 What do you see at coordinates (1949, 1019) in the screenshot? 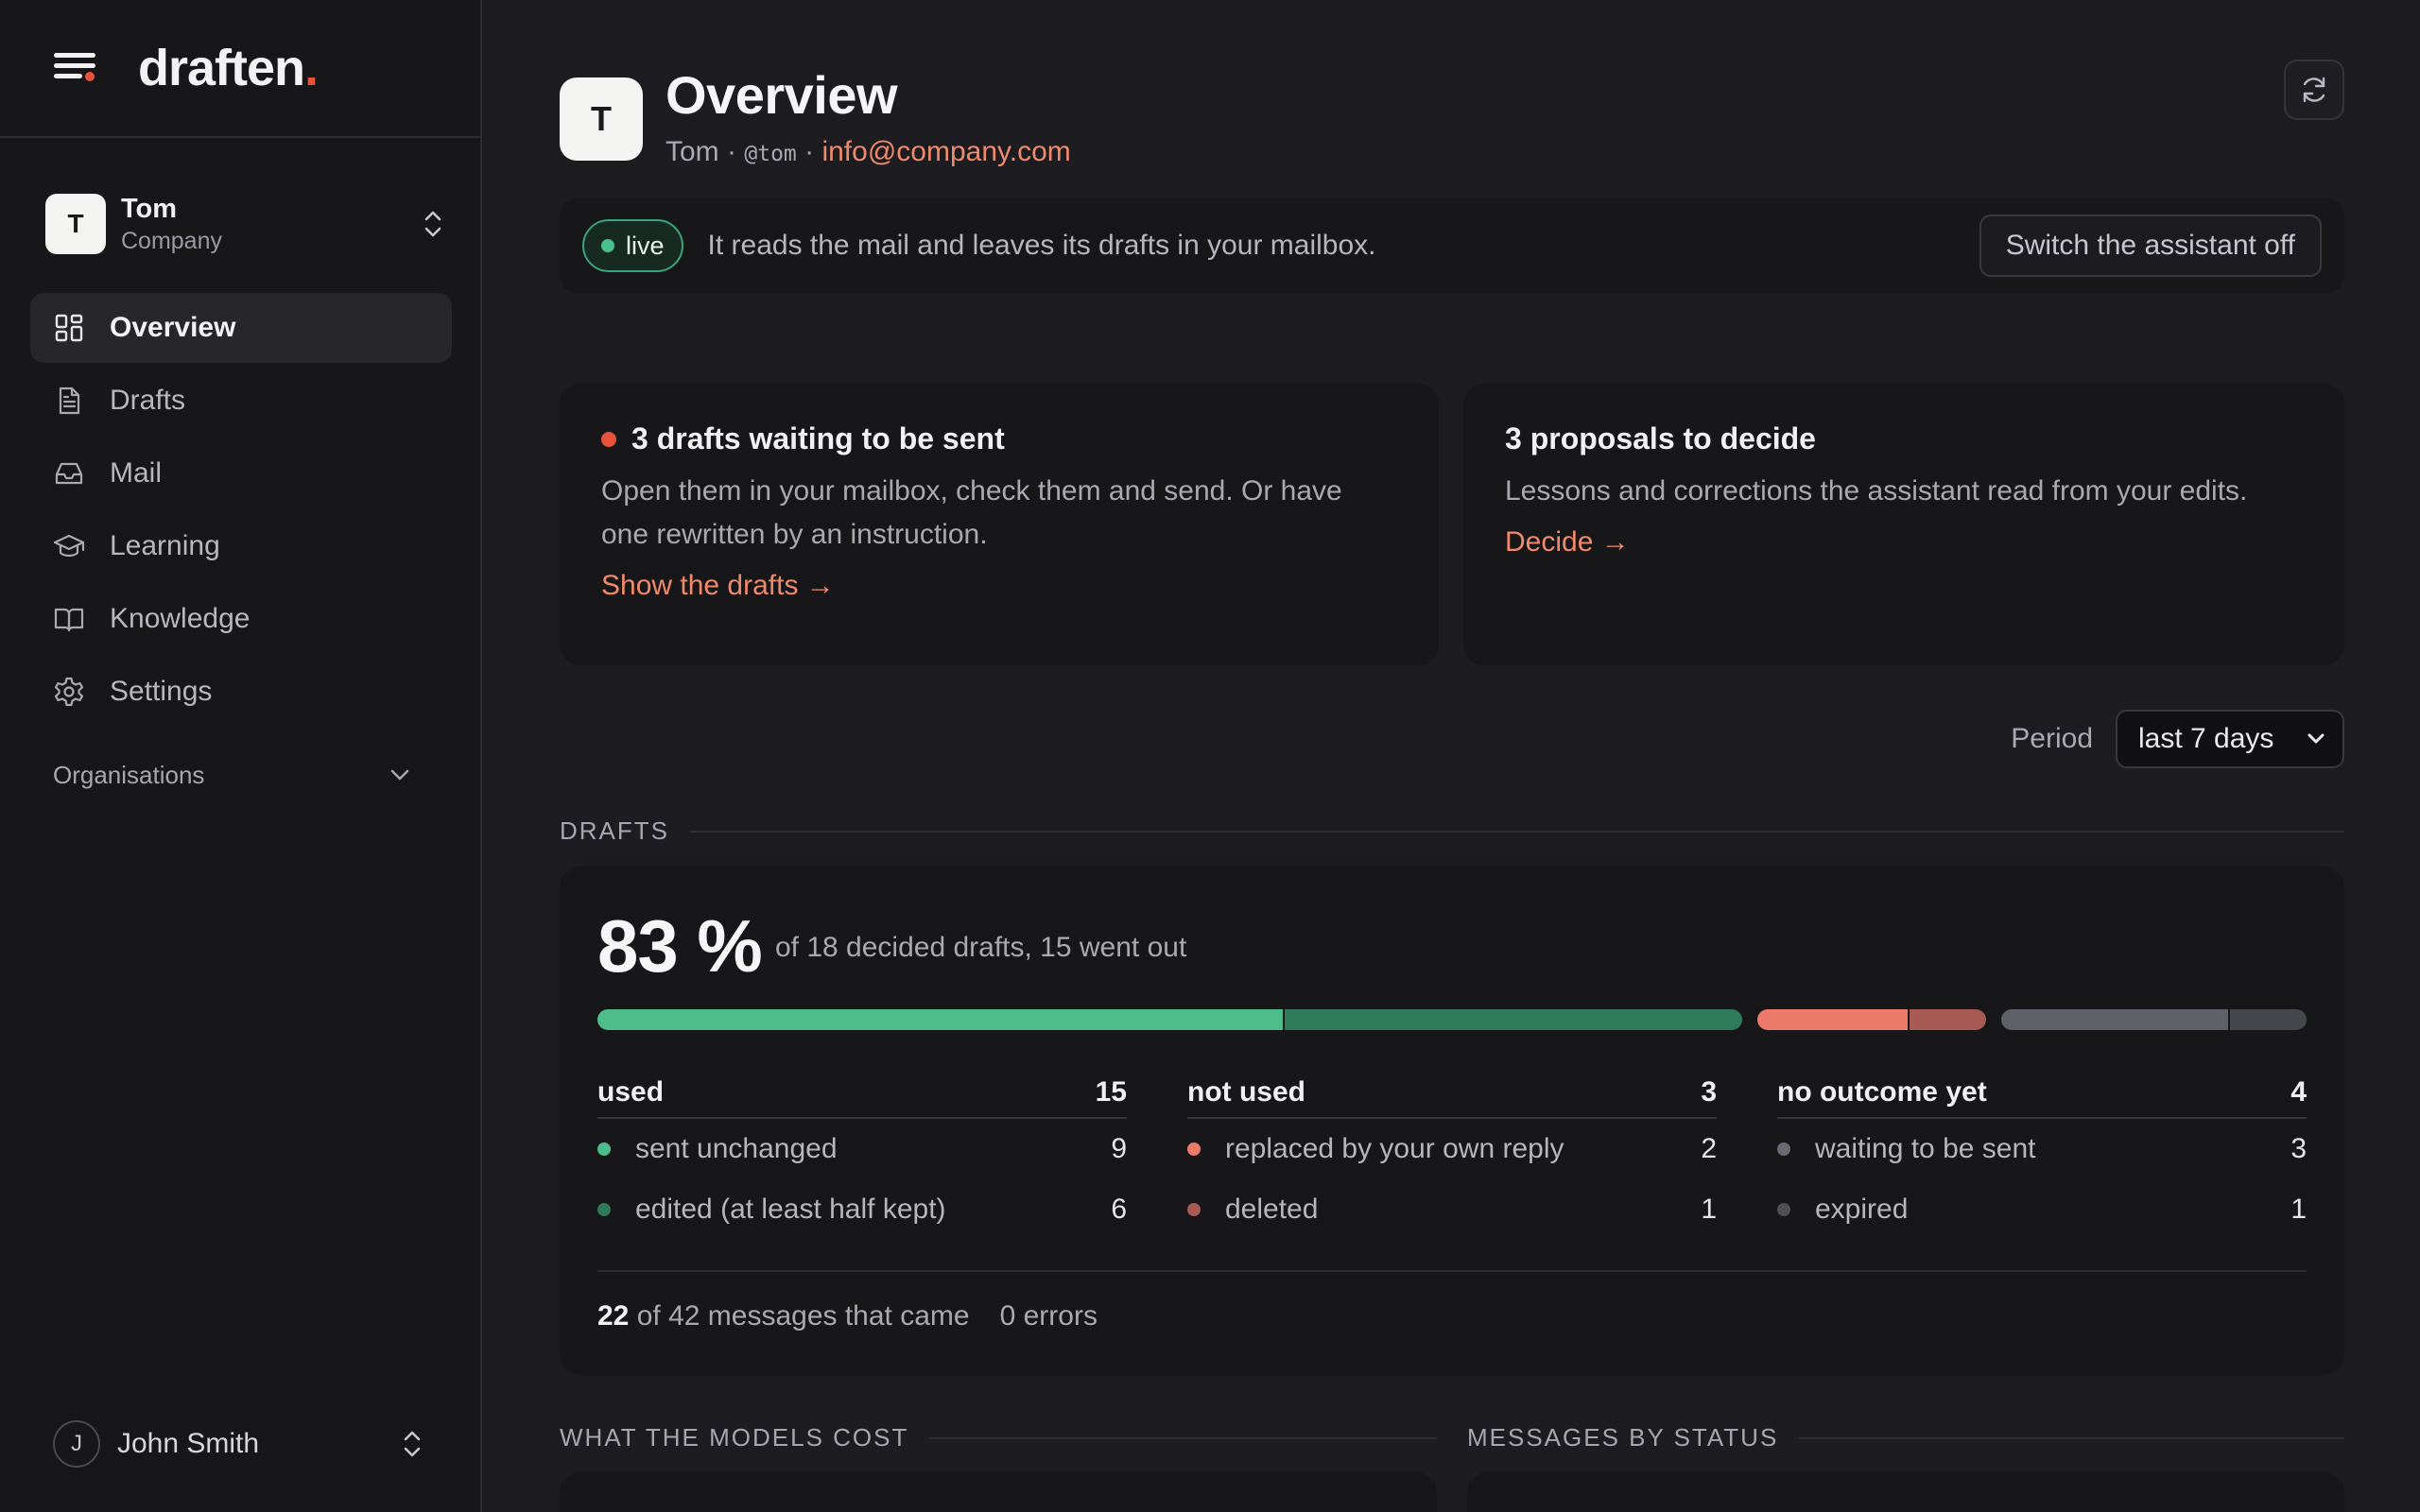
I see `bar-segment-deleted` at bounding box center [1949, 1019].